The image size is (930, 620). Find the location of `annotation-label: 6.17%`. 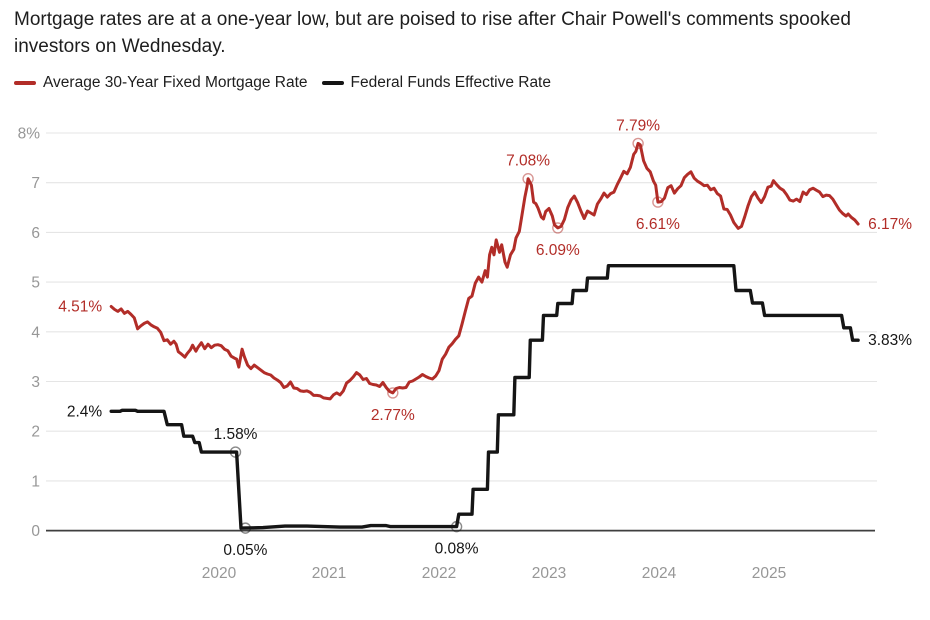

annotation-label: 6.17% is located at coordinates (890, 224).